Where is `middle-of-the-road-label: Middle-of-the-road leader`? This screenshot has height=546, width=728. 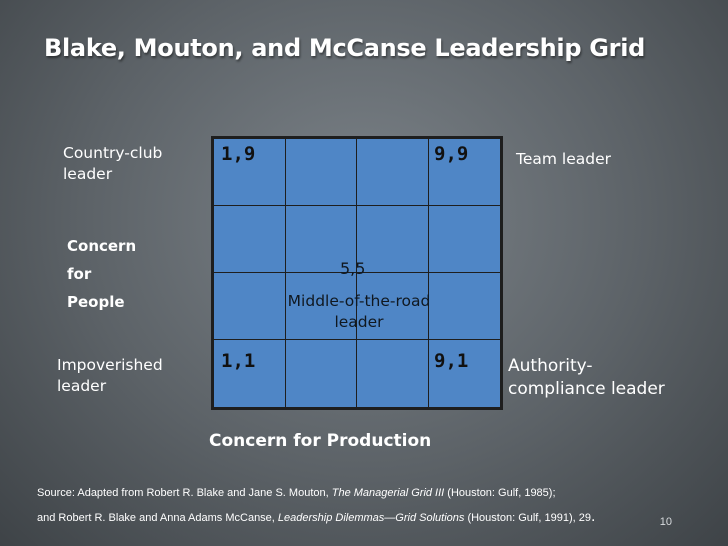
middle-of-the-road-label: Middle-of-the-road leader is located at coordinates (359, 312).